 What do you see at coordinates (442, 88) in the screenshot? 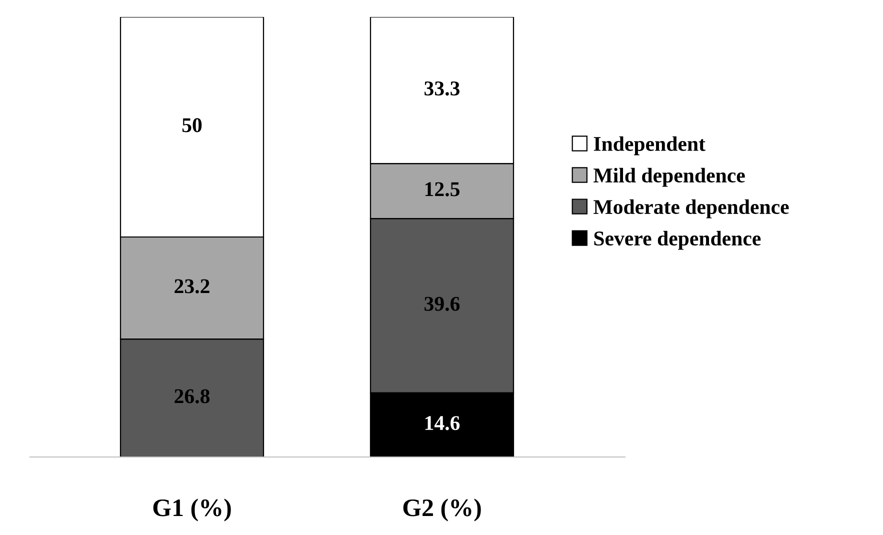
I see `data-label: 33.3` at bounding box center [442, 88].